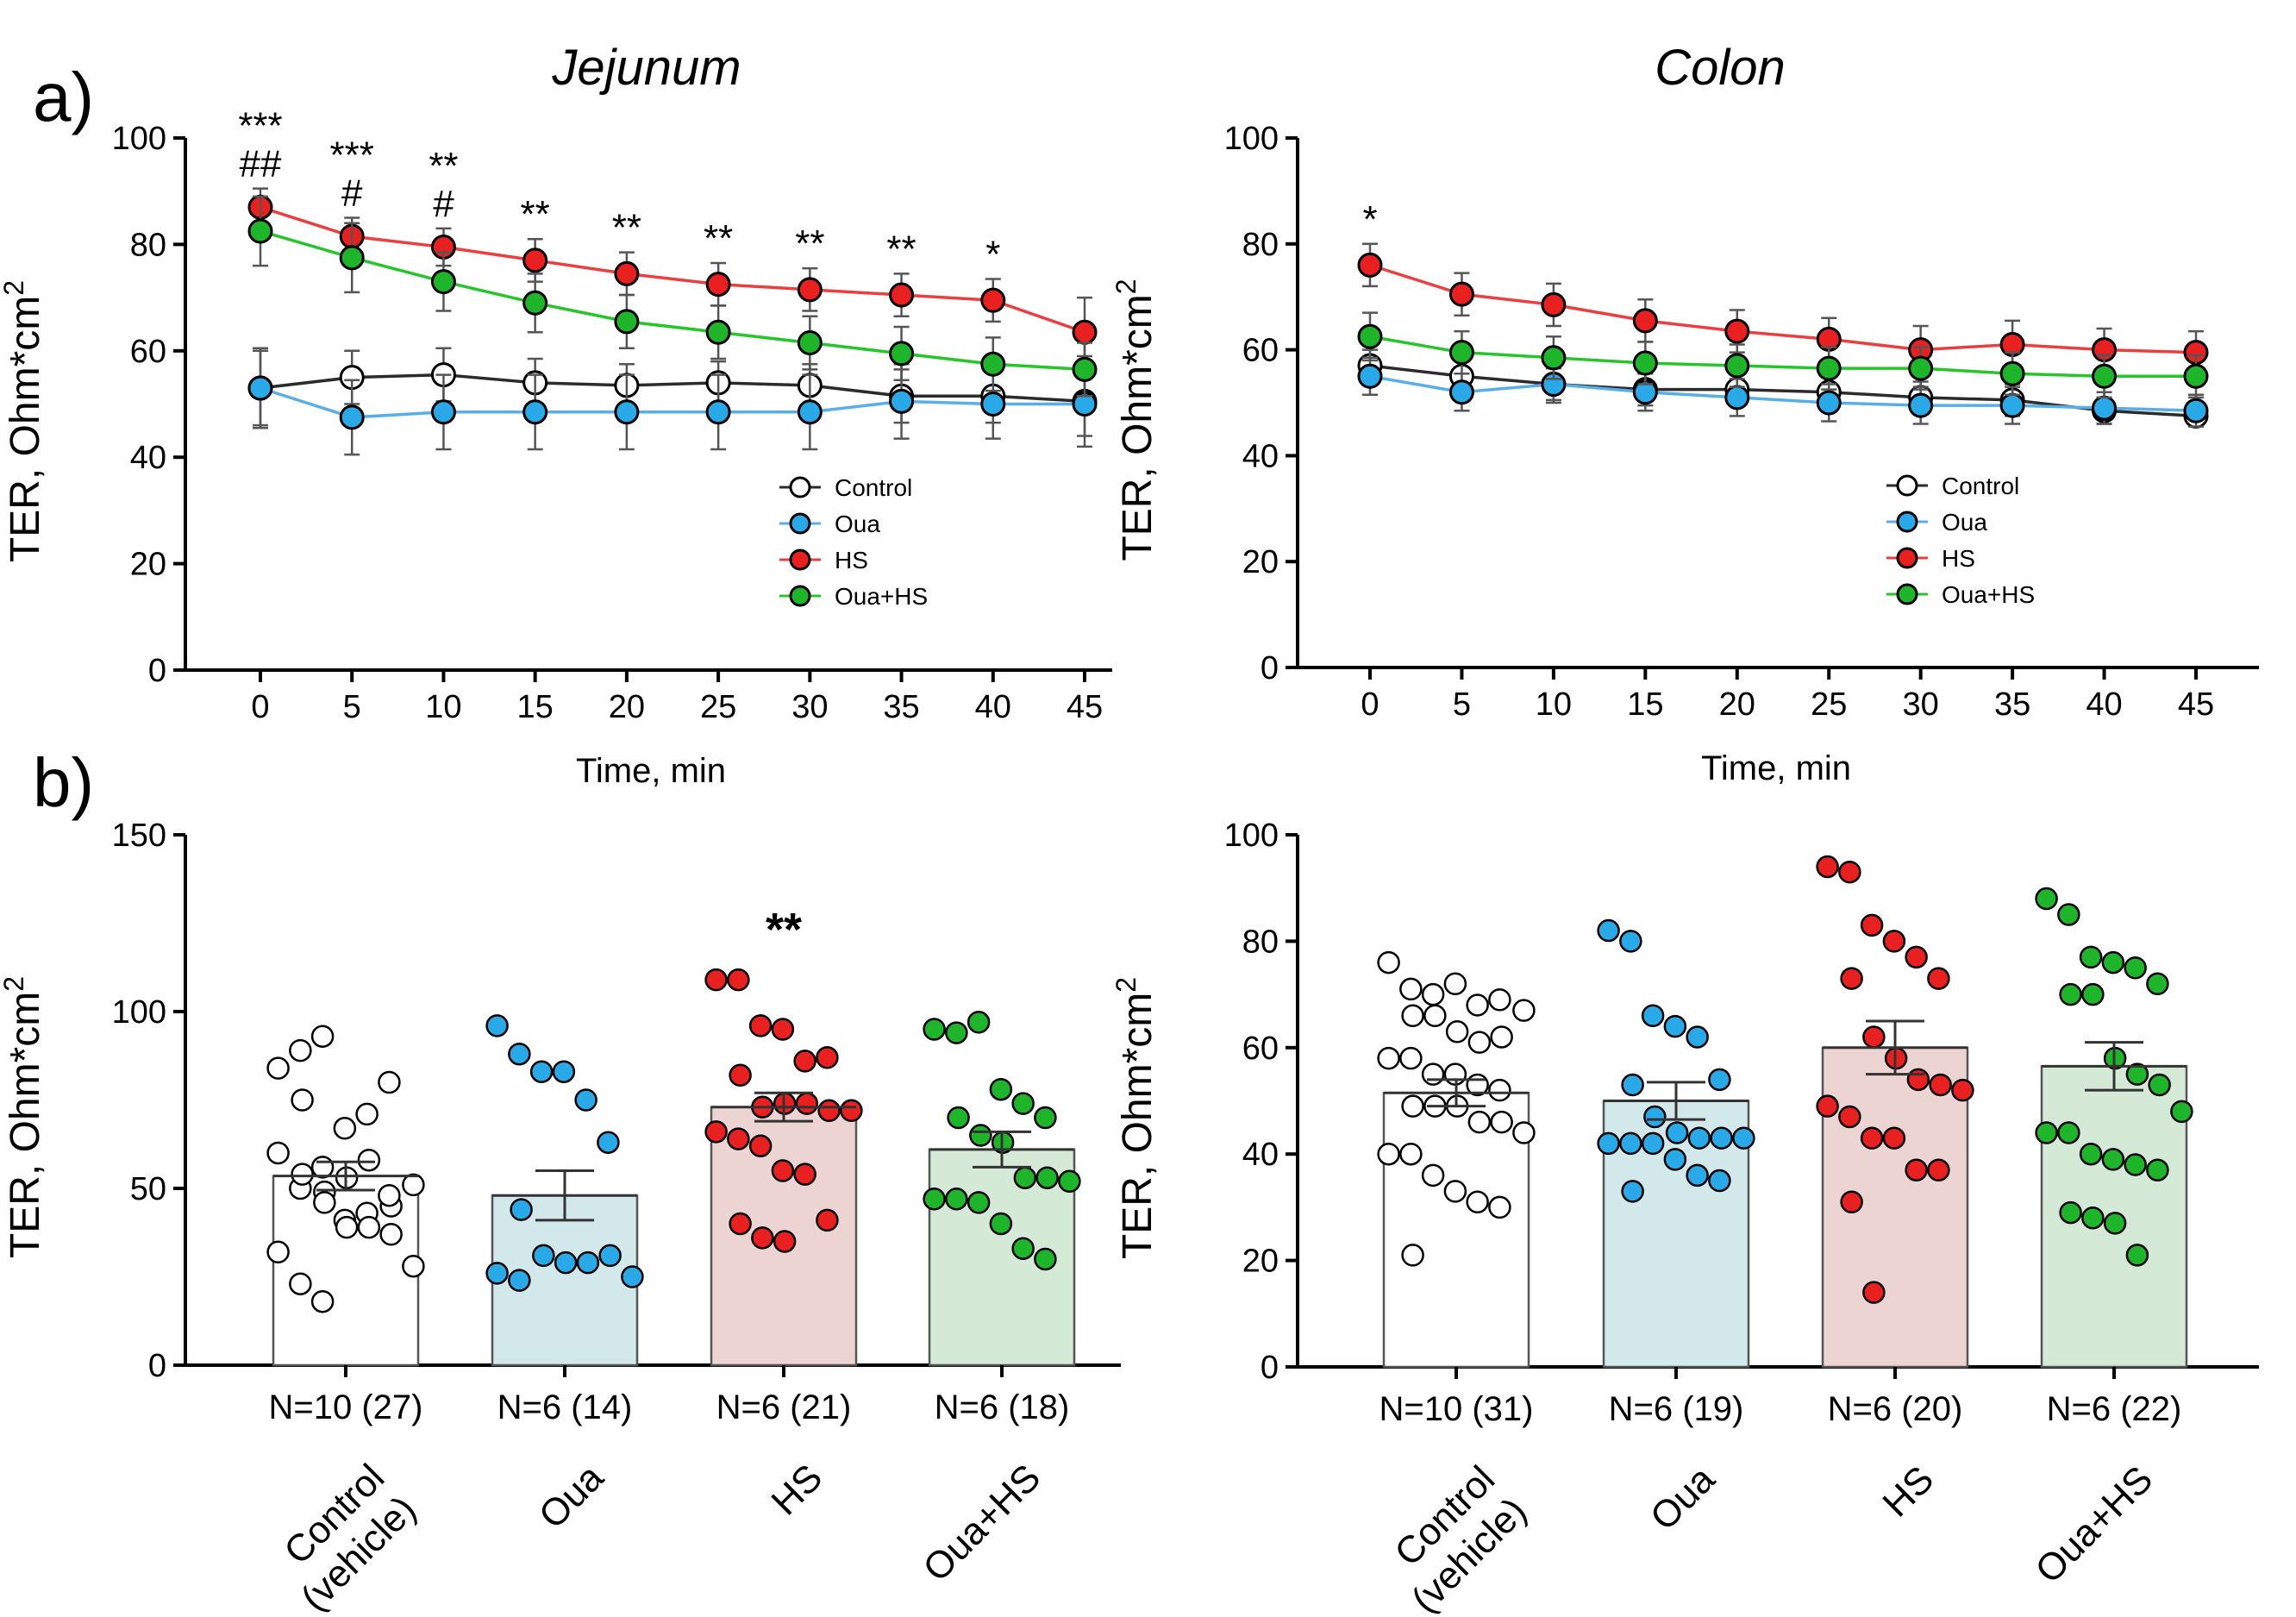  I want to click on colon-line-y-axis-title: TER, Ohm*cm2, so click(1135, 420).